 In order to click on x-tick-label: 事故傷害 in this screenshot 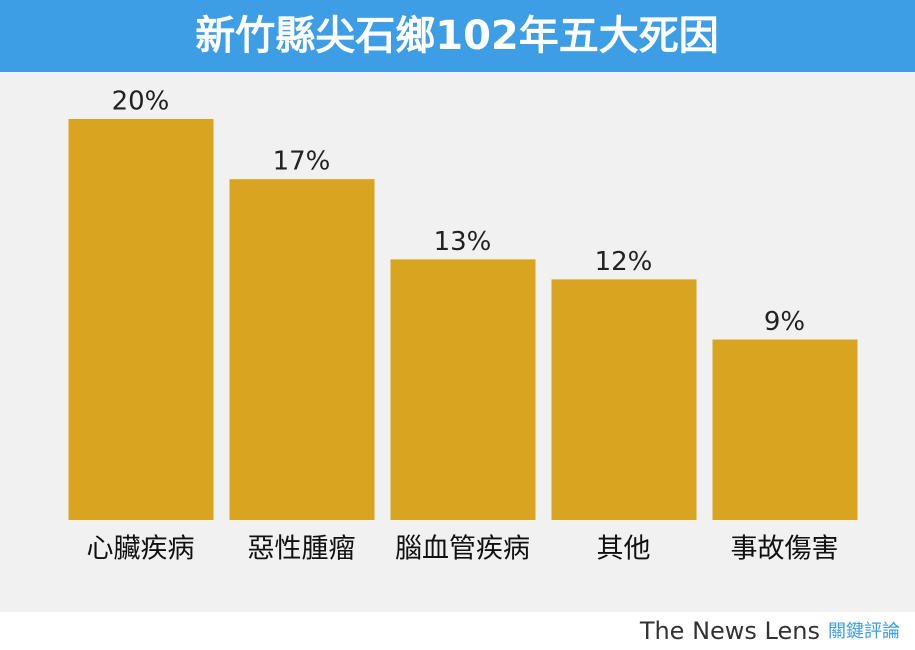, I will do `click(785, 549)`.